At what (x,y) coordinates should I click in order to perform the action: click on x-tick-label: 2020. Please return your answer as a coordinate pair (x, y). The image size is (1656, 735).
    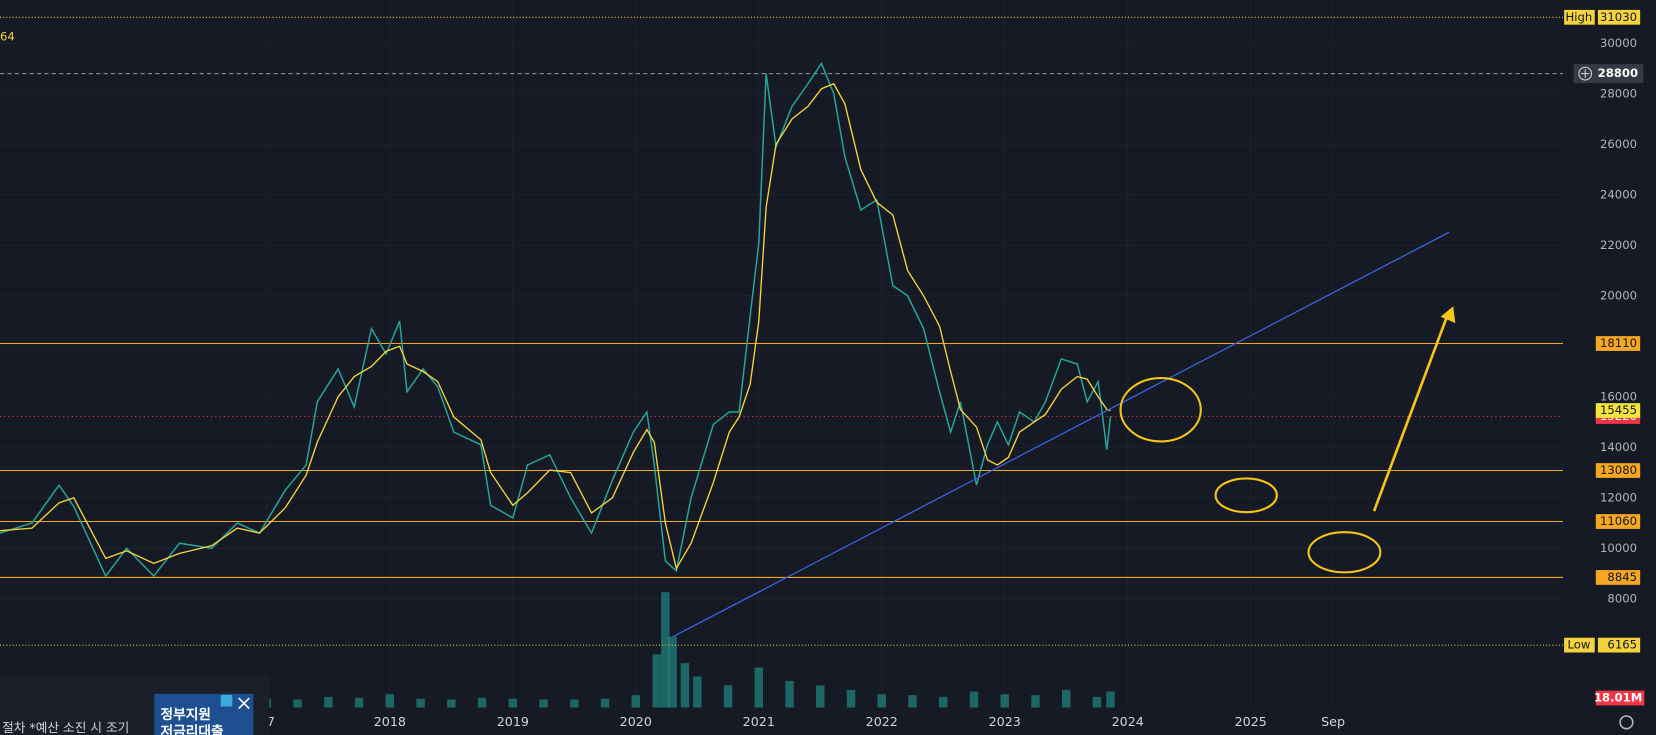
    Looking at the image, I should click on (636, 721).